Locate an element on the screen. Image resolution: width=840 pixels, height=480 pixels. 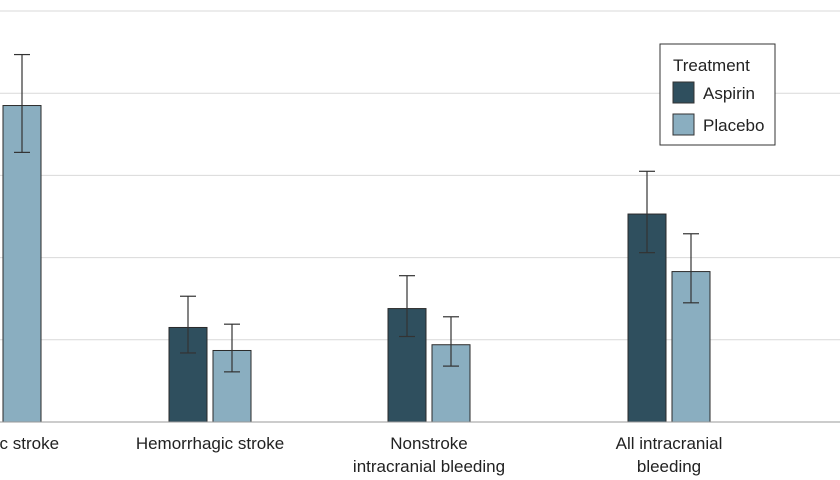
legend: Treatment Aspirin Placebo is located at coordinates (717, 94).